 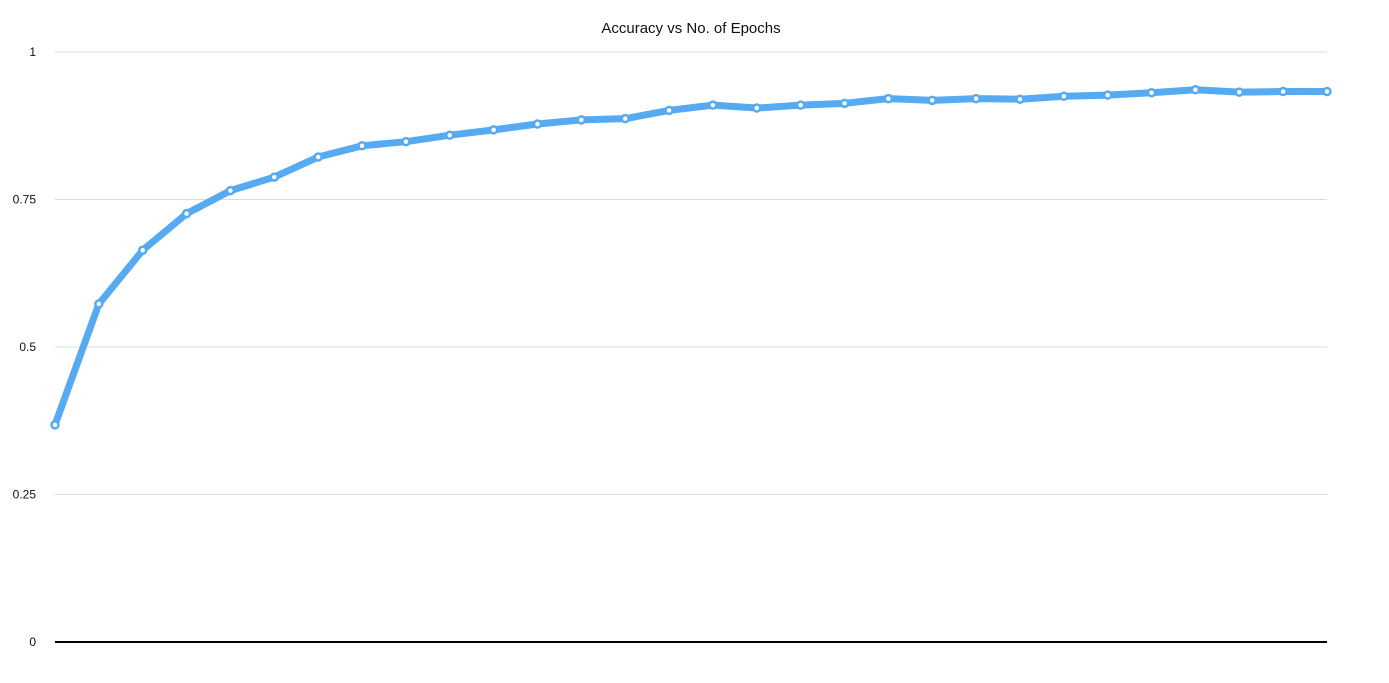 I want to click on y-tick-label: 0, so click(x=32, y=642).